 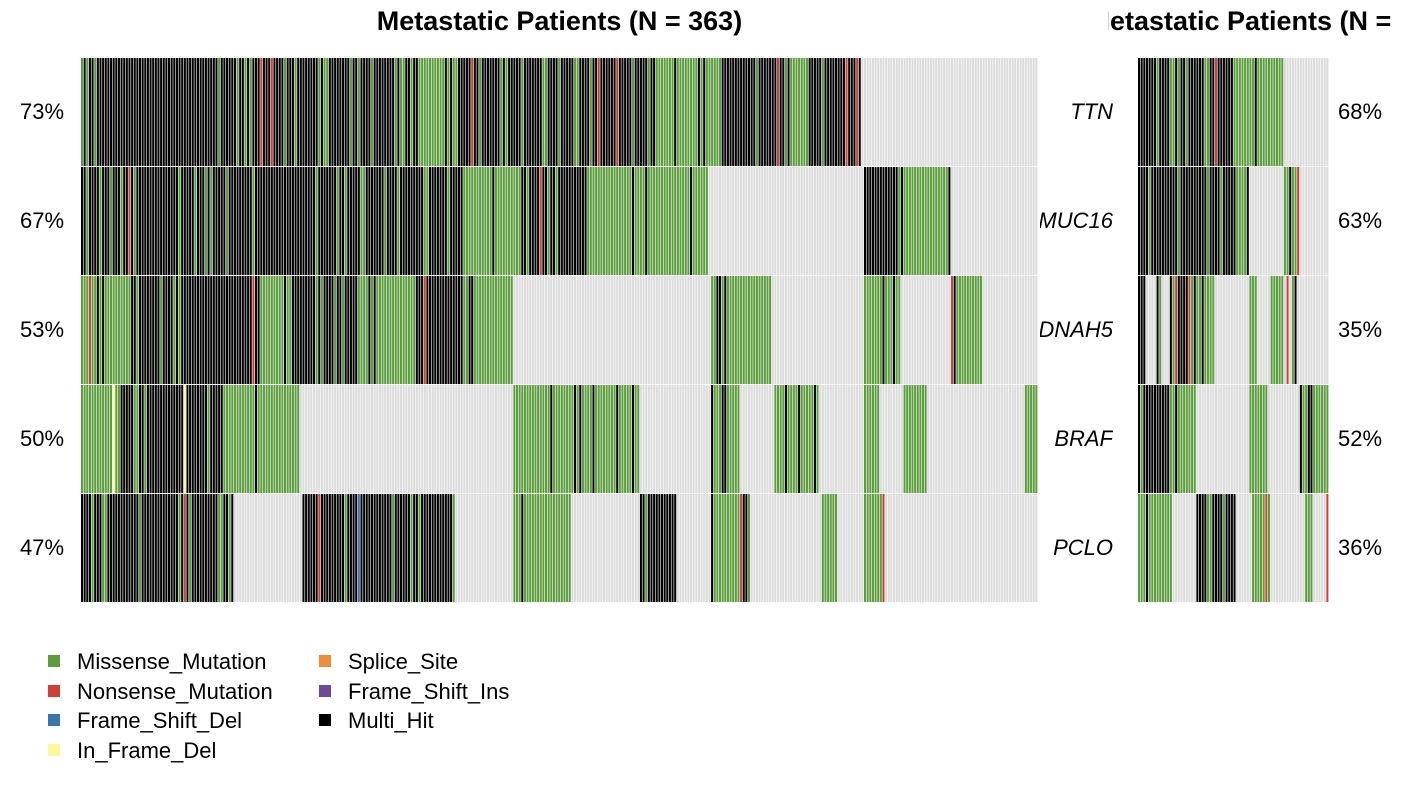 I want to click on legend-item-nonsense-mutation: Nonsense_Mutation, so click(x=160, y=692).